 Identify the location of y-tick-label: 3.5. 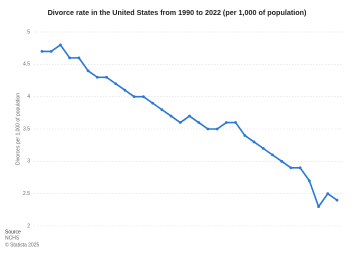
(26, 129).